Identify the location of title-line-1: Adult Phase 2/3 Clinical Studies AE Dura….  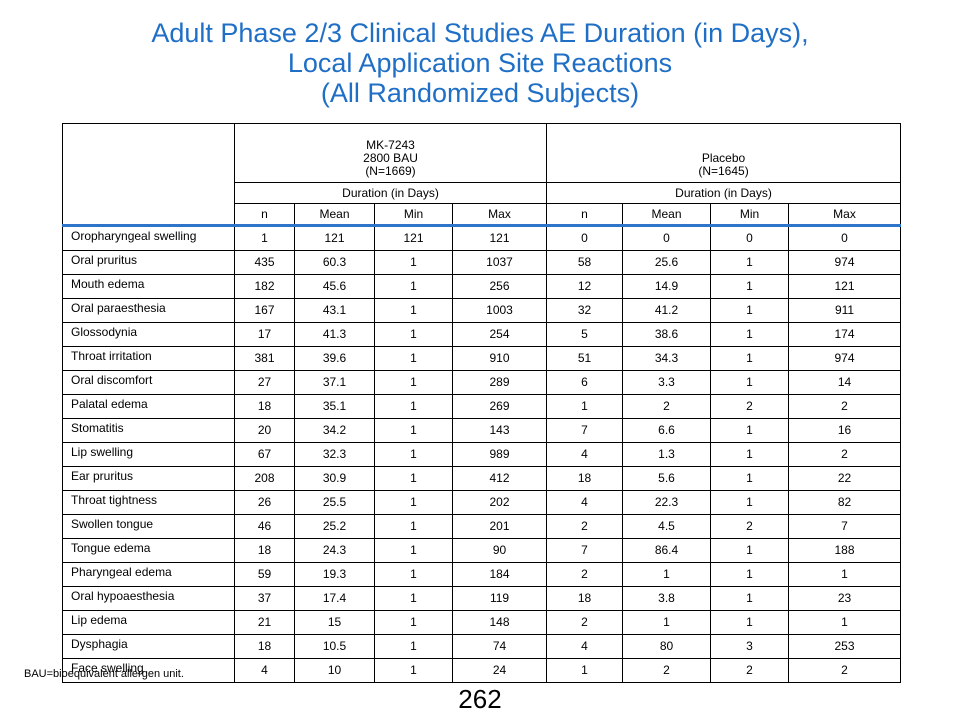
(480, 33).